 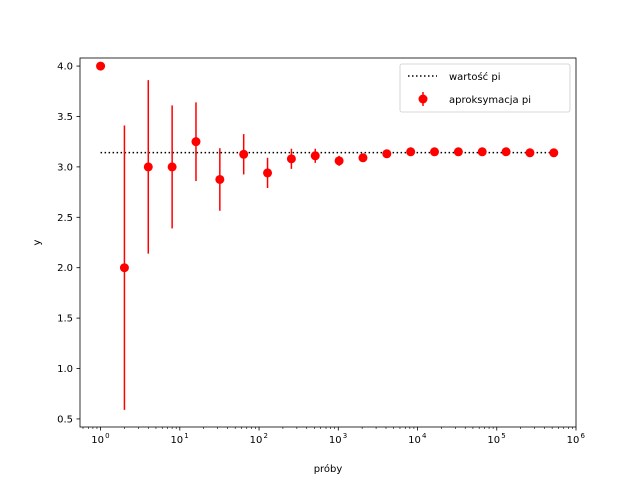 I want to click on legend-box, so click(x=485, y=88).